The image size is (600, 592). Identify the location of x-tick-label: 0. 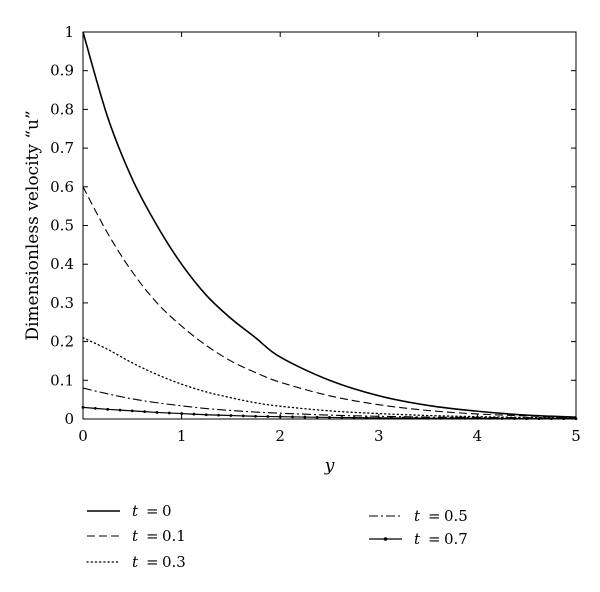
(83, 436).